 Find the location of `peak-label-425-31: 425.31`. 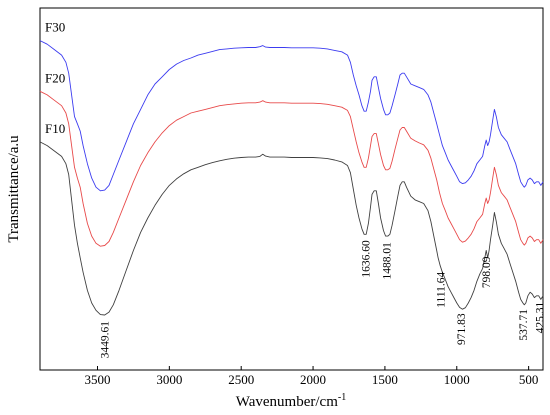

peak-label-425-31: 425.31 is located at coordinates (540, 318).